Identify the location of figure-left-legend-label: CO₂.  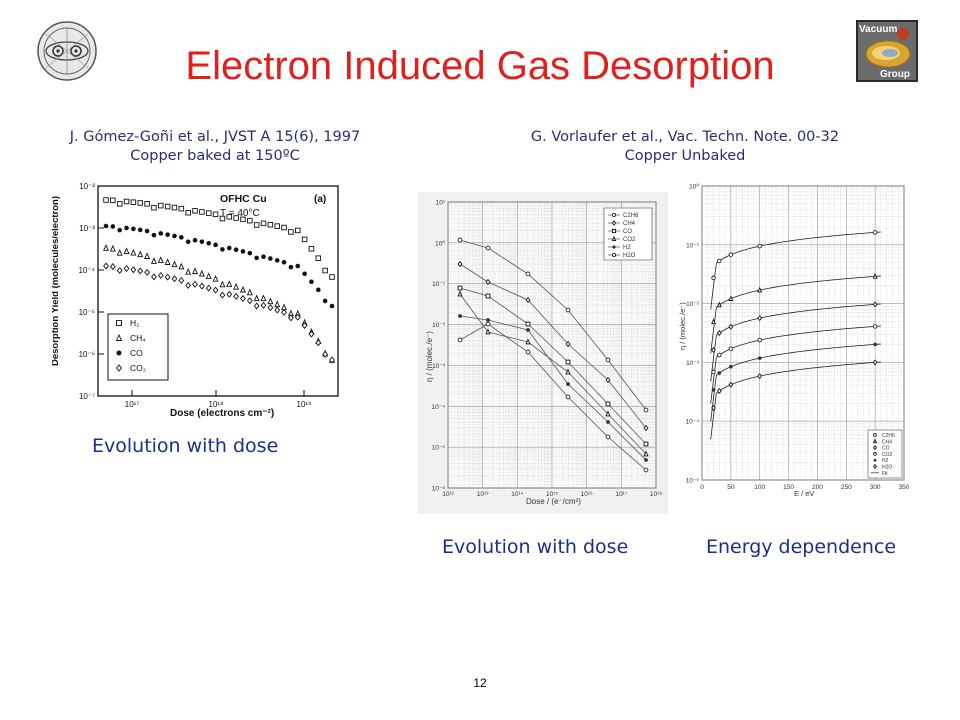
(138, 368).